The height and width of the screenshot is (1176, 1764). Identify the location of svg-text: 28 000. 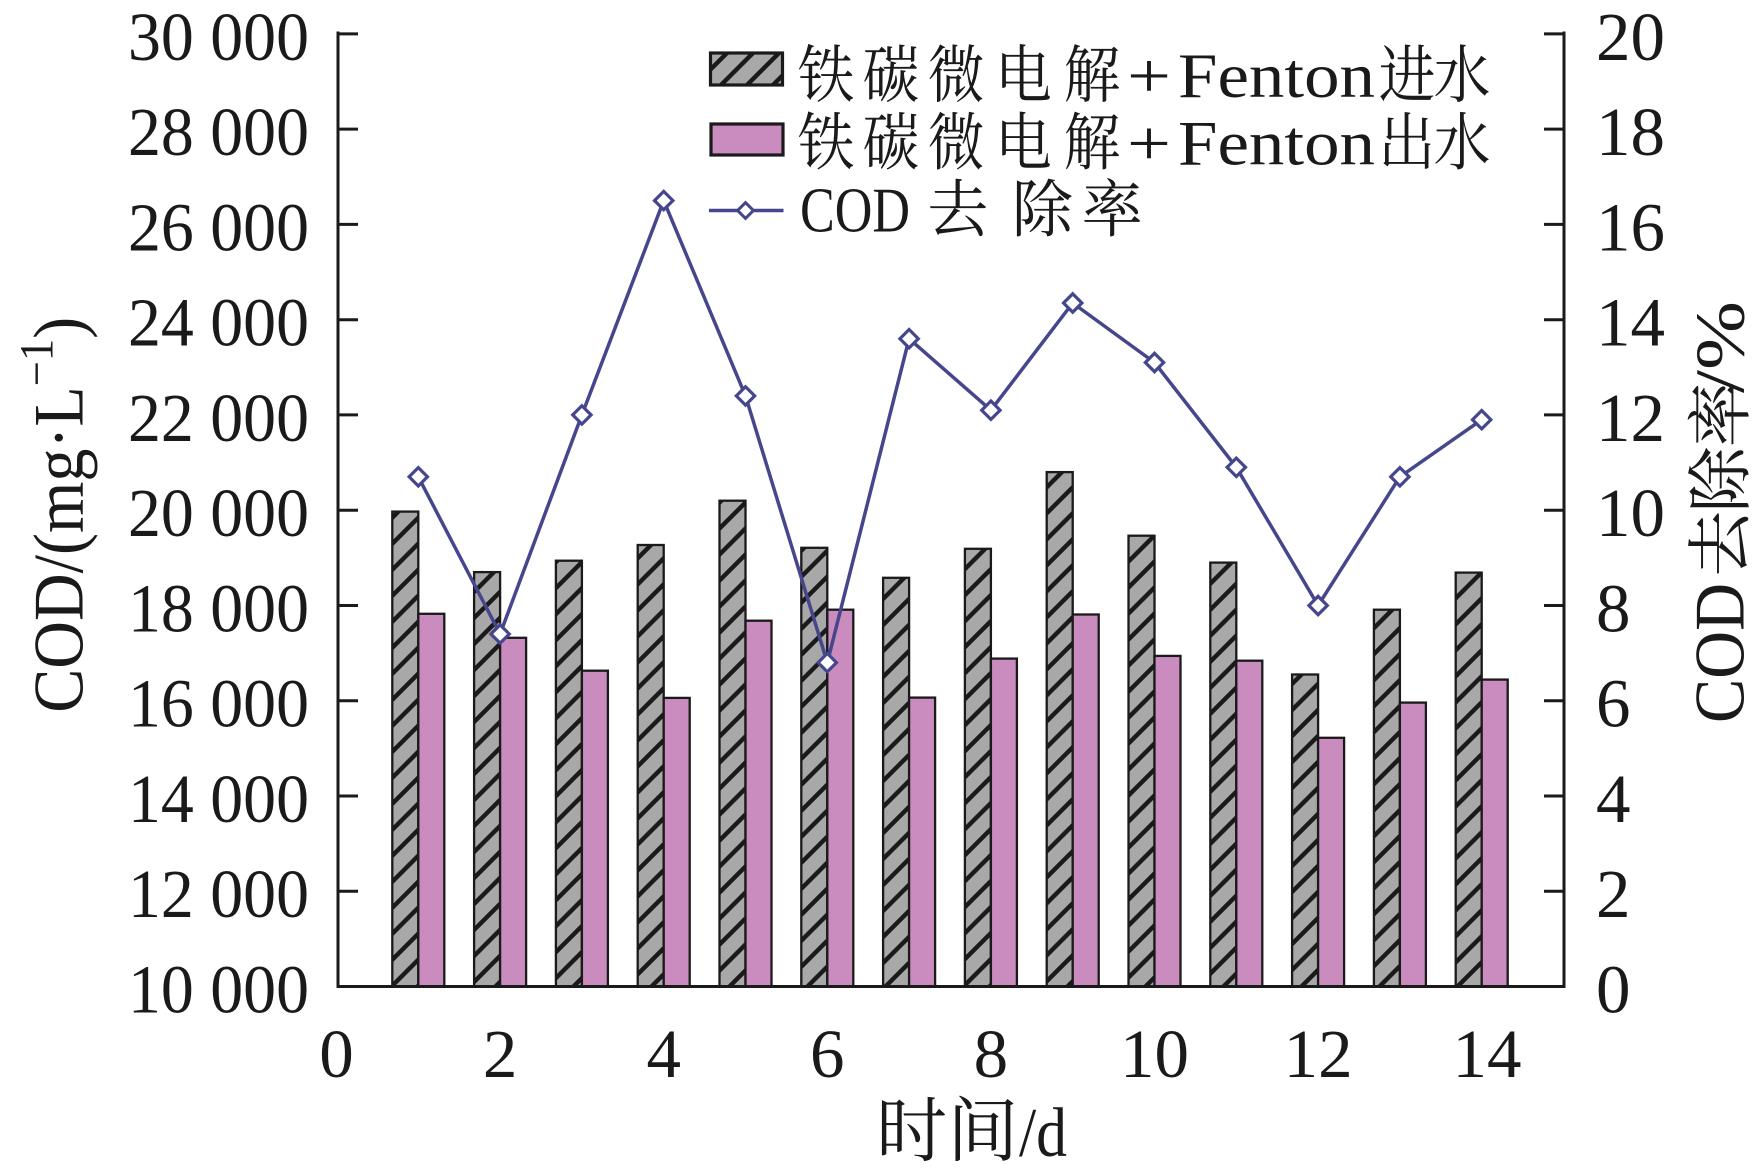
(218, 132).